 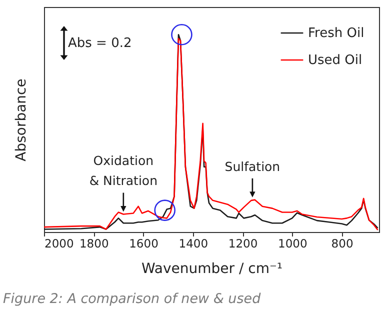 I want to click on x-tick-label: 1000, so click(x=293, y=243).